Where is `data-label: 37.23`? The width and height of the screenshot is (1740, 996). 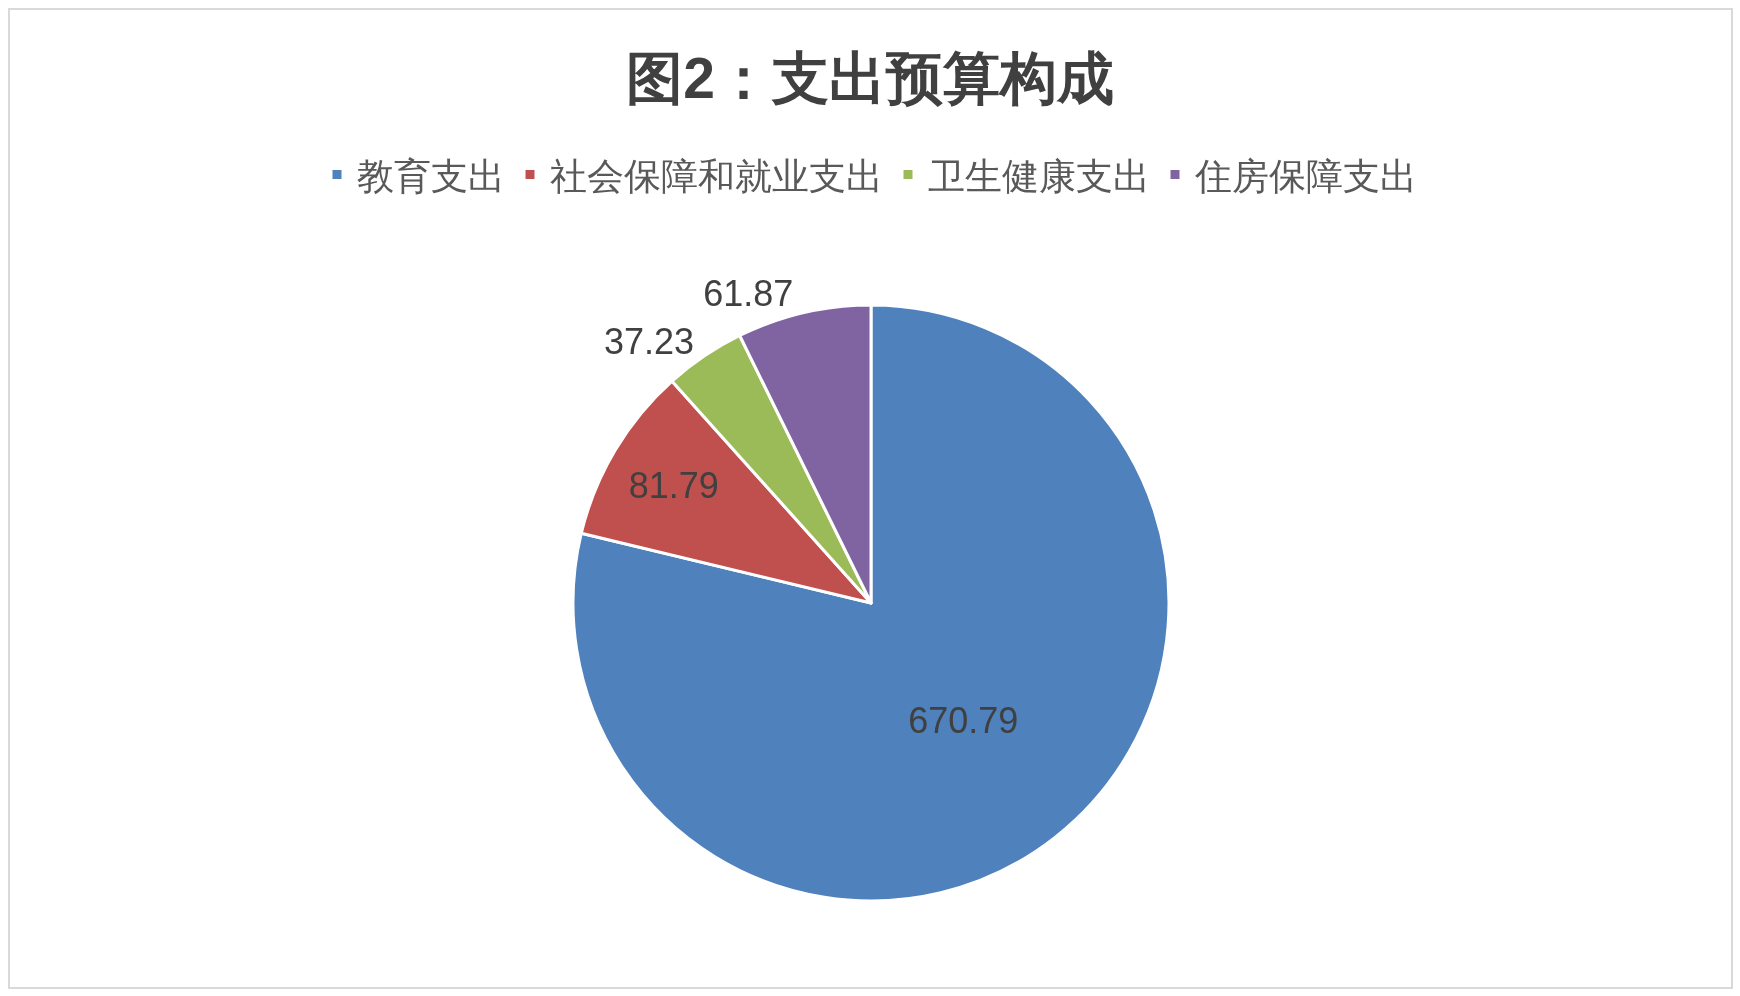
data-label: 37.23 is located at coordinates (649, 342).